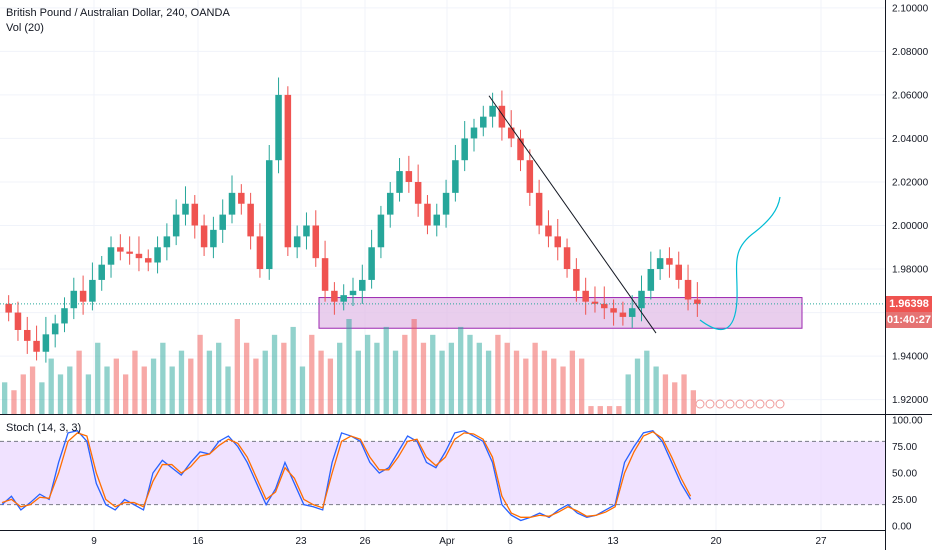 This screenshot has height=550, width=932. Describe the element at coordinates (904, 474) in the screenshot. I see `stoch-tick-label: 50.00` at that location.